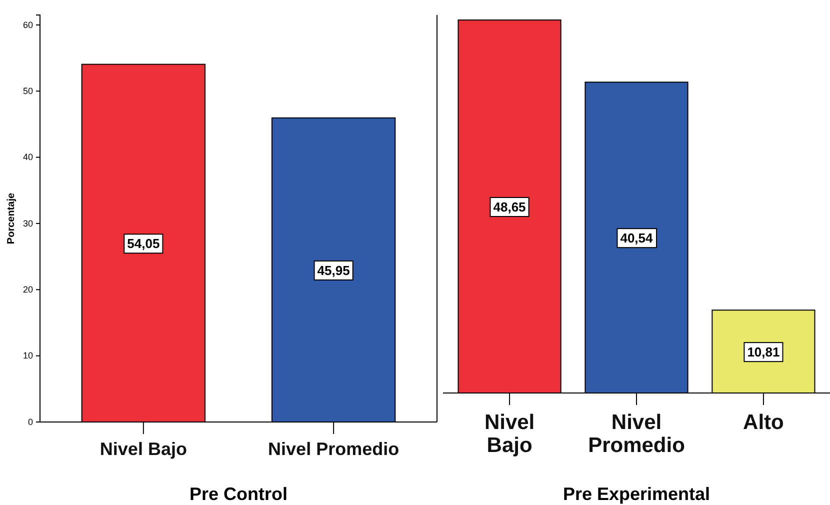  Describe the element at coordinates (333, 270) in the screenshot. I see `data-label: 45,95` at that location.